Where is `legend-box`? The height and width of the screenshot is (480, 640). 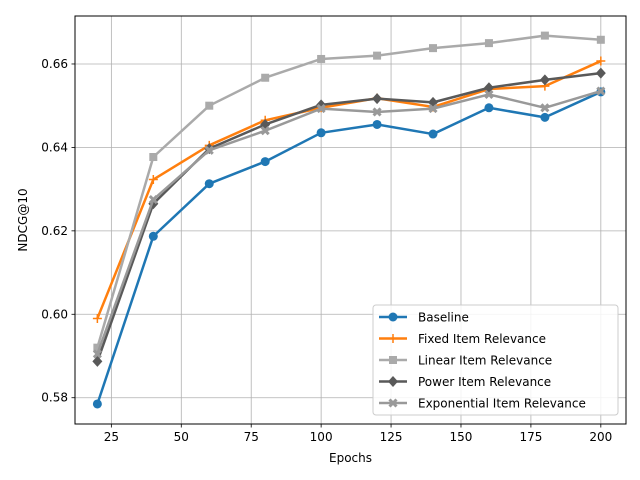 legend-box is located at coordinates (495, 360).